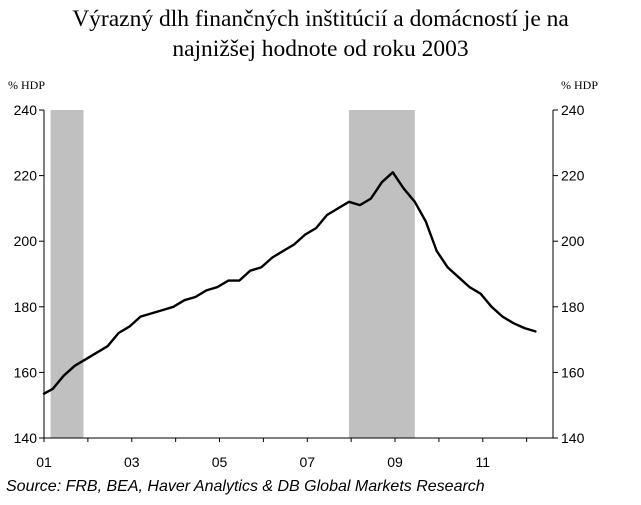 This screenshot has height=505, width=641. What do you see at coordinates (26, 176) in the screenshot?
I see `y-tick-label-left-220: 220` at bounding box center [26, 176].